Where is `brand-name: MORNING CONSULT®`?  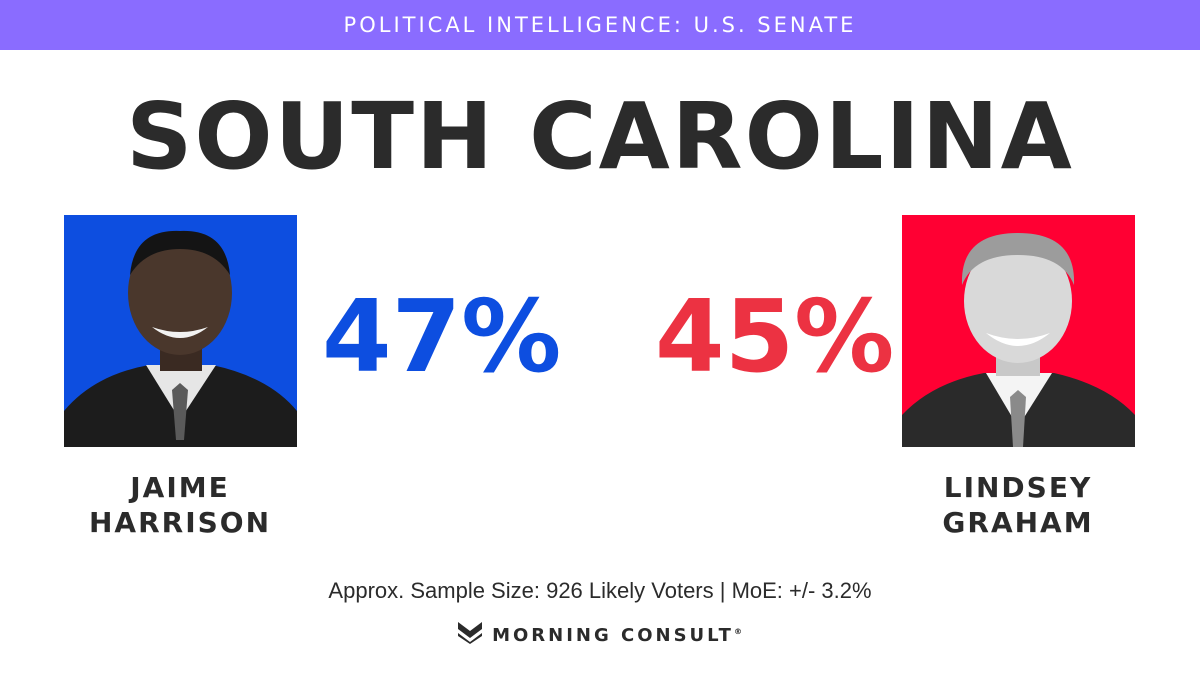 brand-name: MORNING CONSULT® is located at coordinates (617, 635).